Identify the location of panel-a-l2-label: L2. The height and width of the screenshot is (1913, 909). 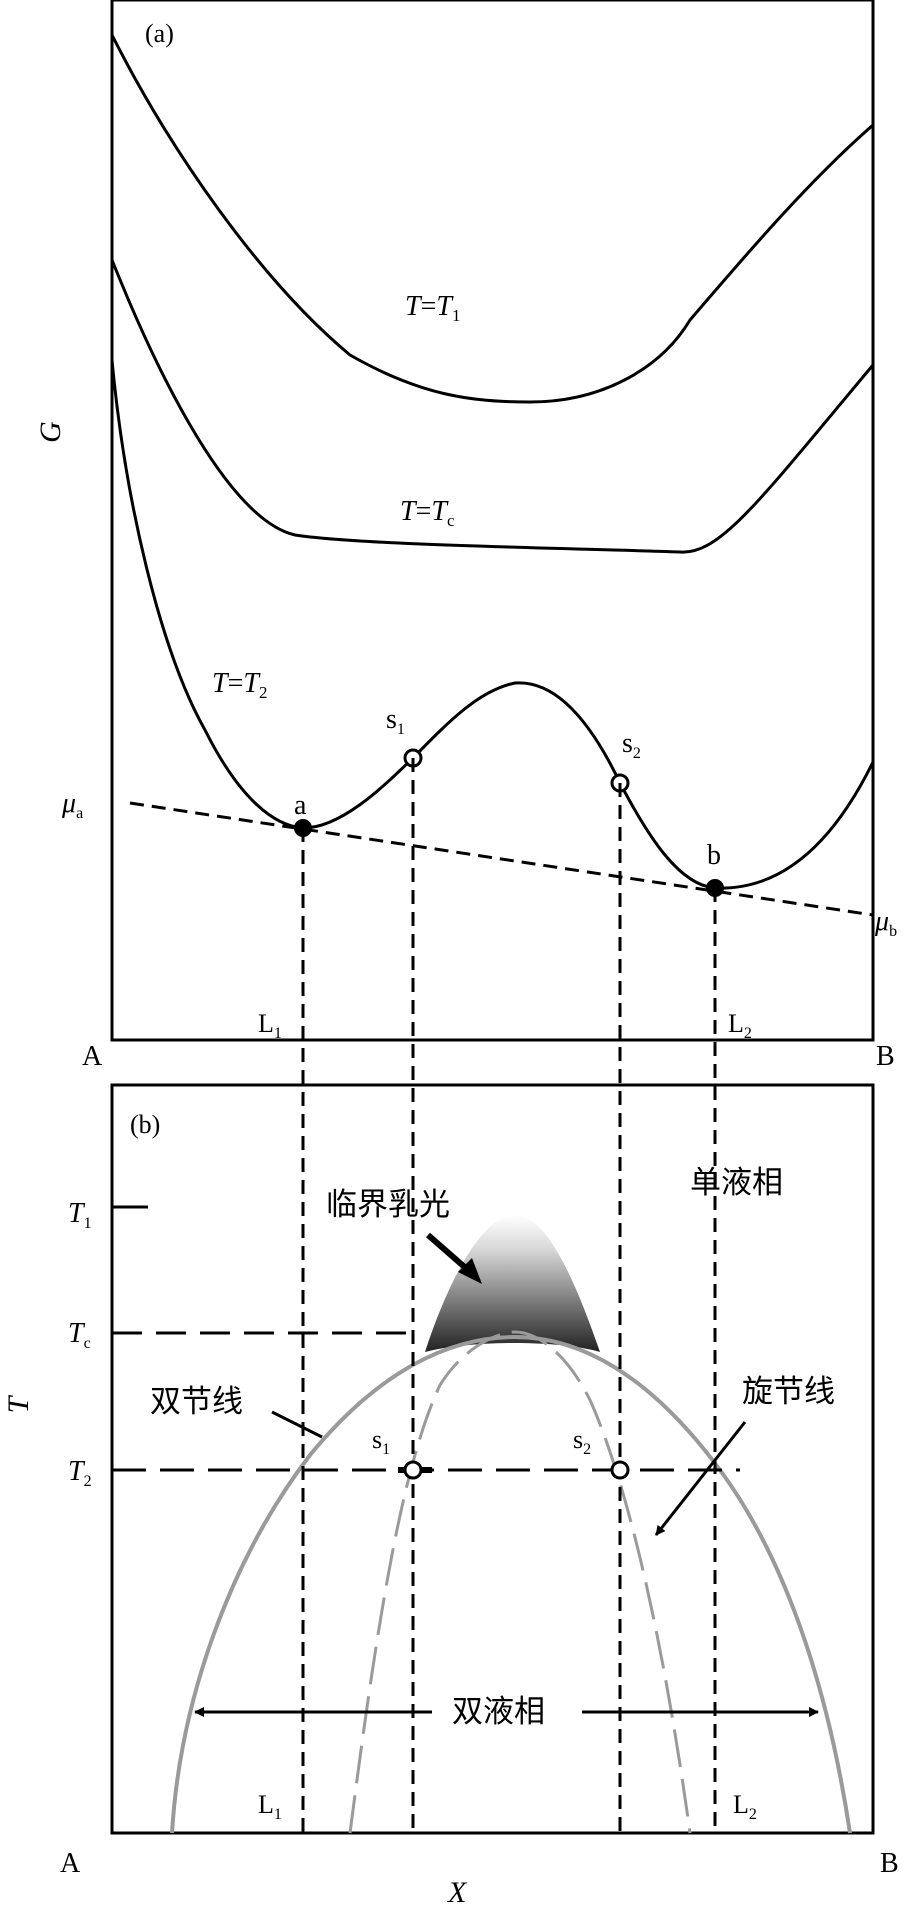
(740, 1025).